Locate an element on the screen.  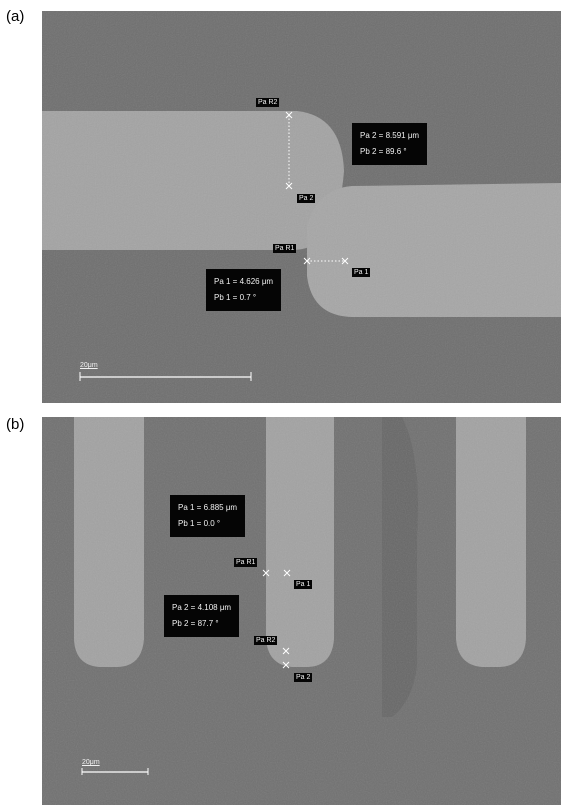
tag-pa-r2-b: Pa R2 is located at coordinates (266, 640).